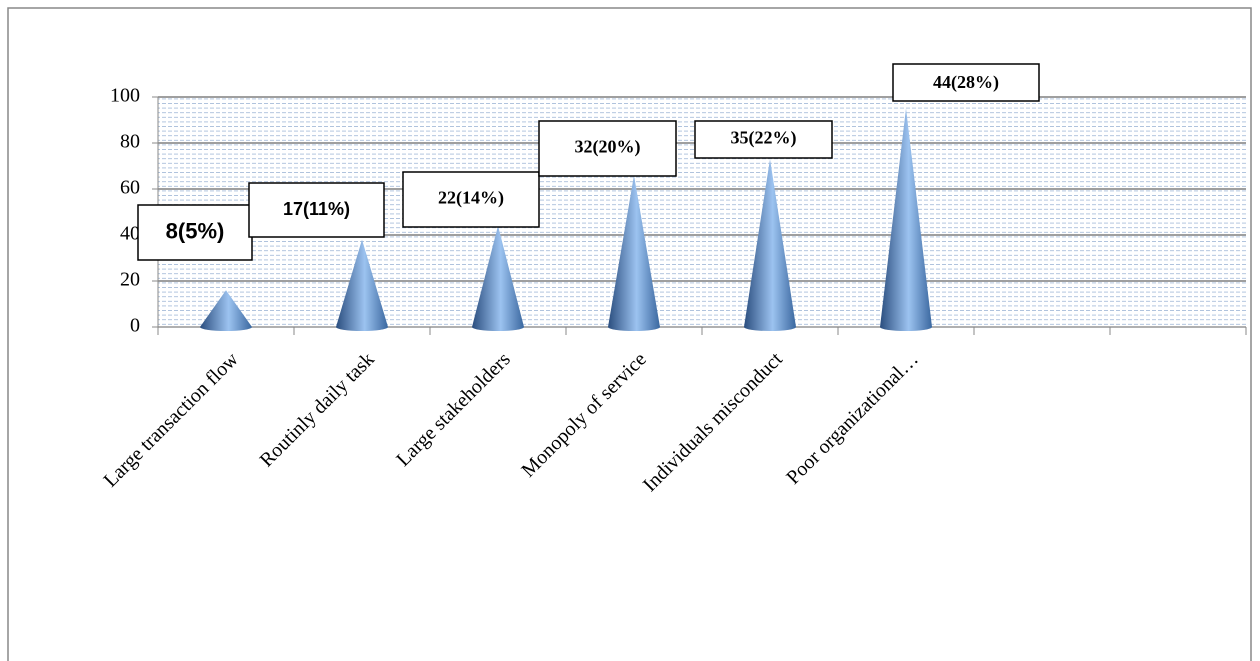  I want to click on x-tick-label: Individuals misconduct, so click(713, 422).